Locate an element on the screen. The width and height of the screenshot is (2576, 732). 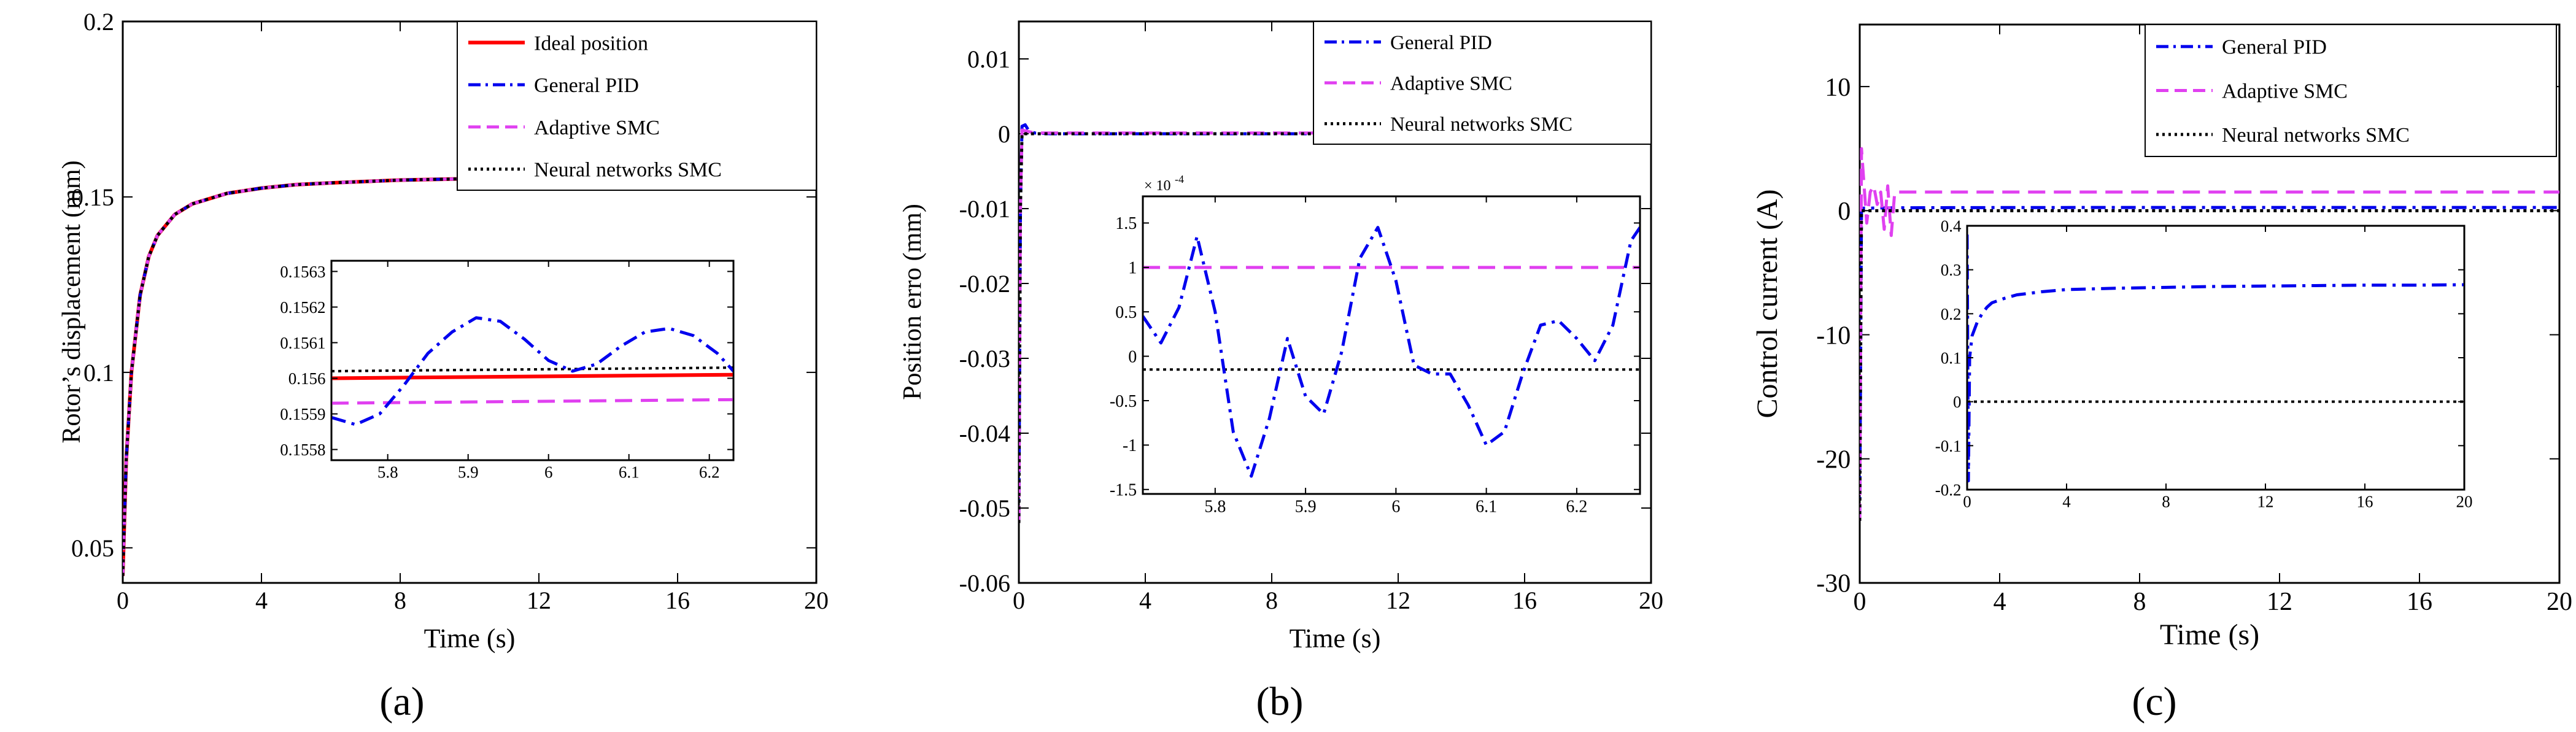
panel-b-inset-multiplier: × 10 is located at coordinates (1157, 186).